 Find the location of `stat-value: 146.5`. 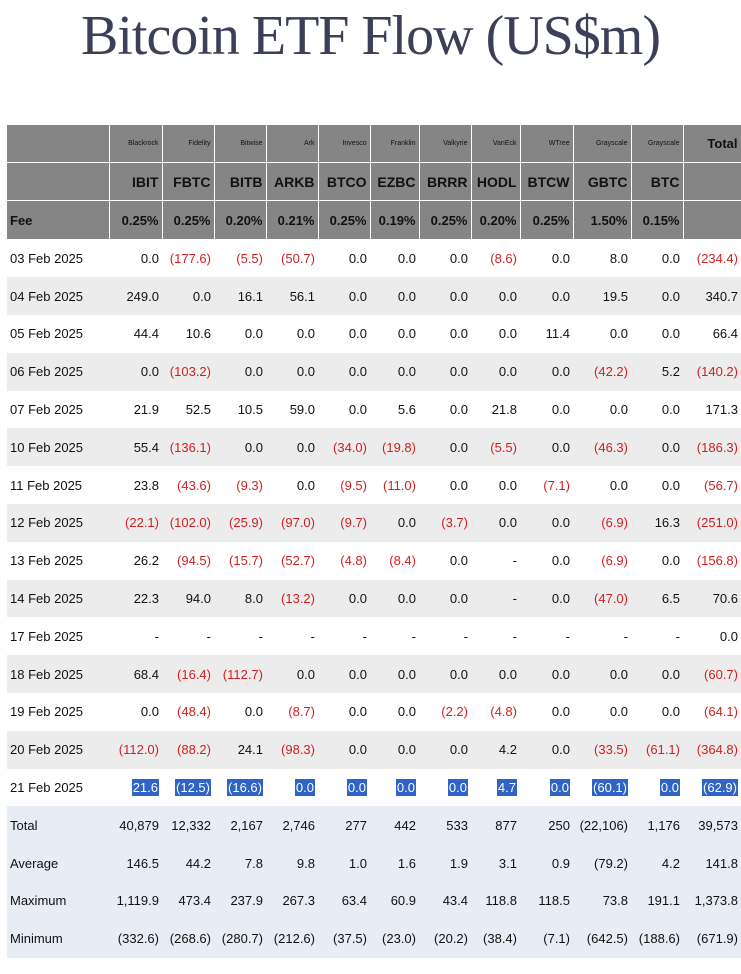

stat-value: 146.5 is located at coordinates (135, 863).